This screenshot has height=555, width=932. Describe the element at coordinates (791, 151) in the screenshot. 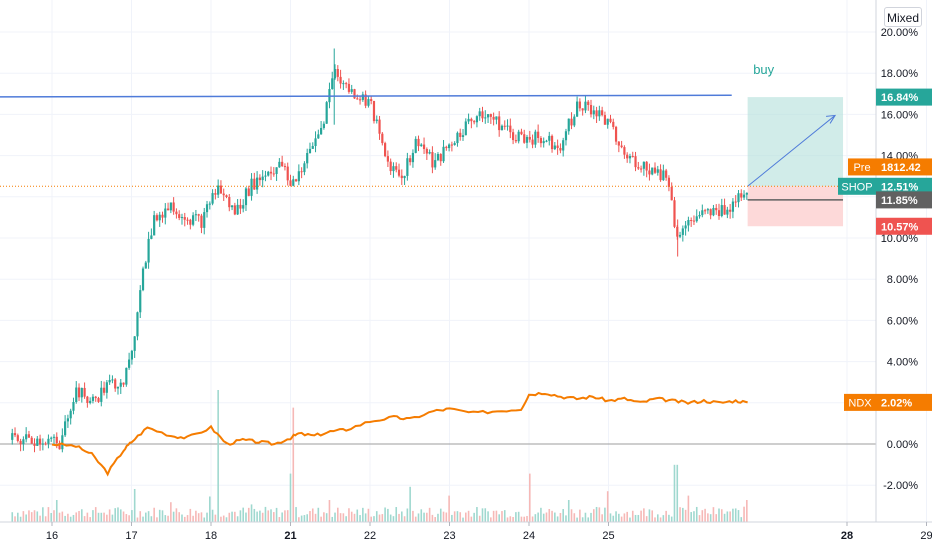

I see `target-arrow-line` at that location.